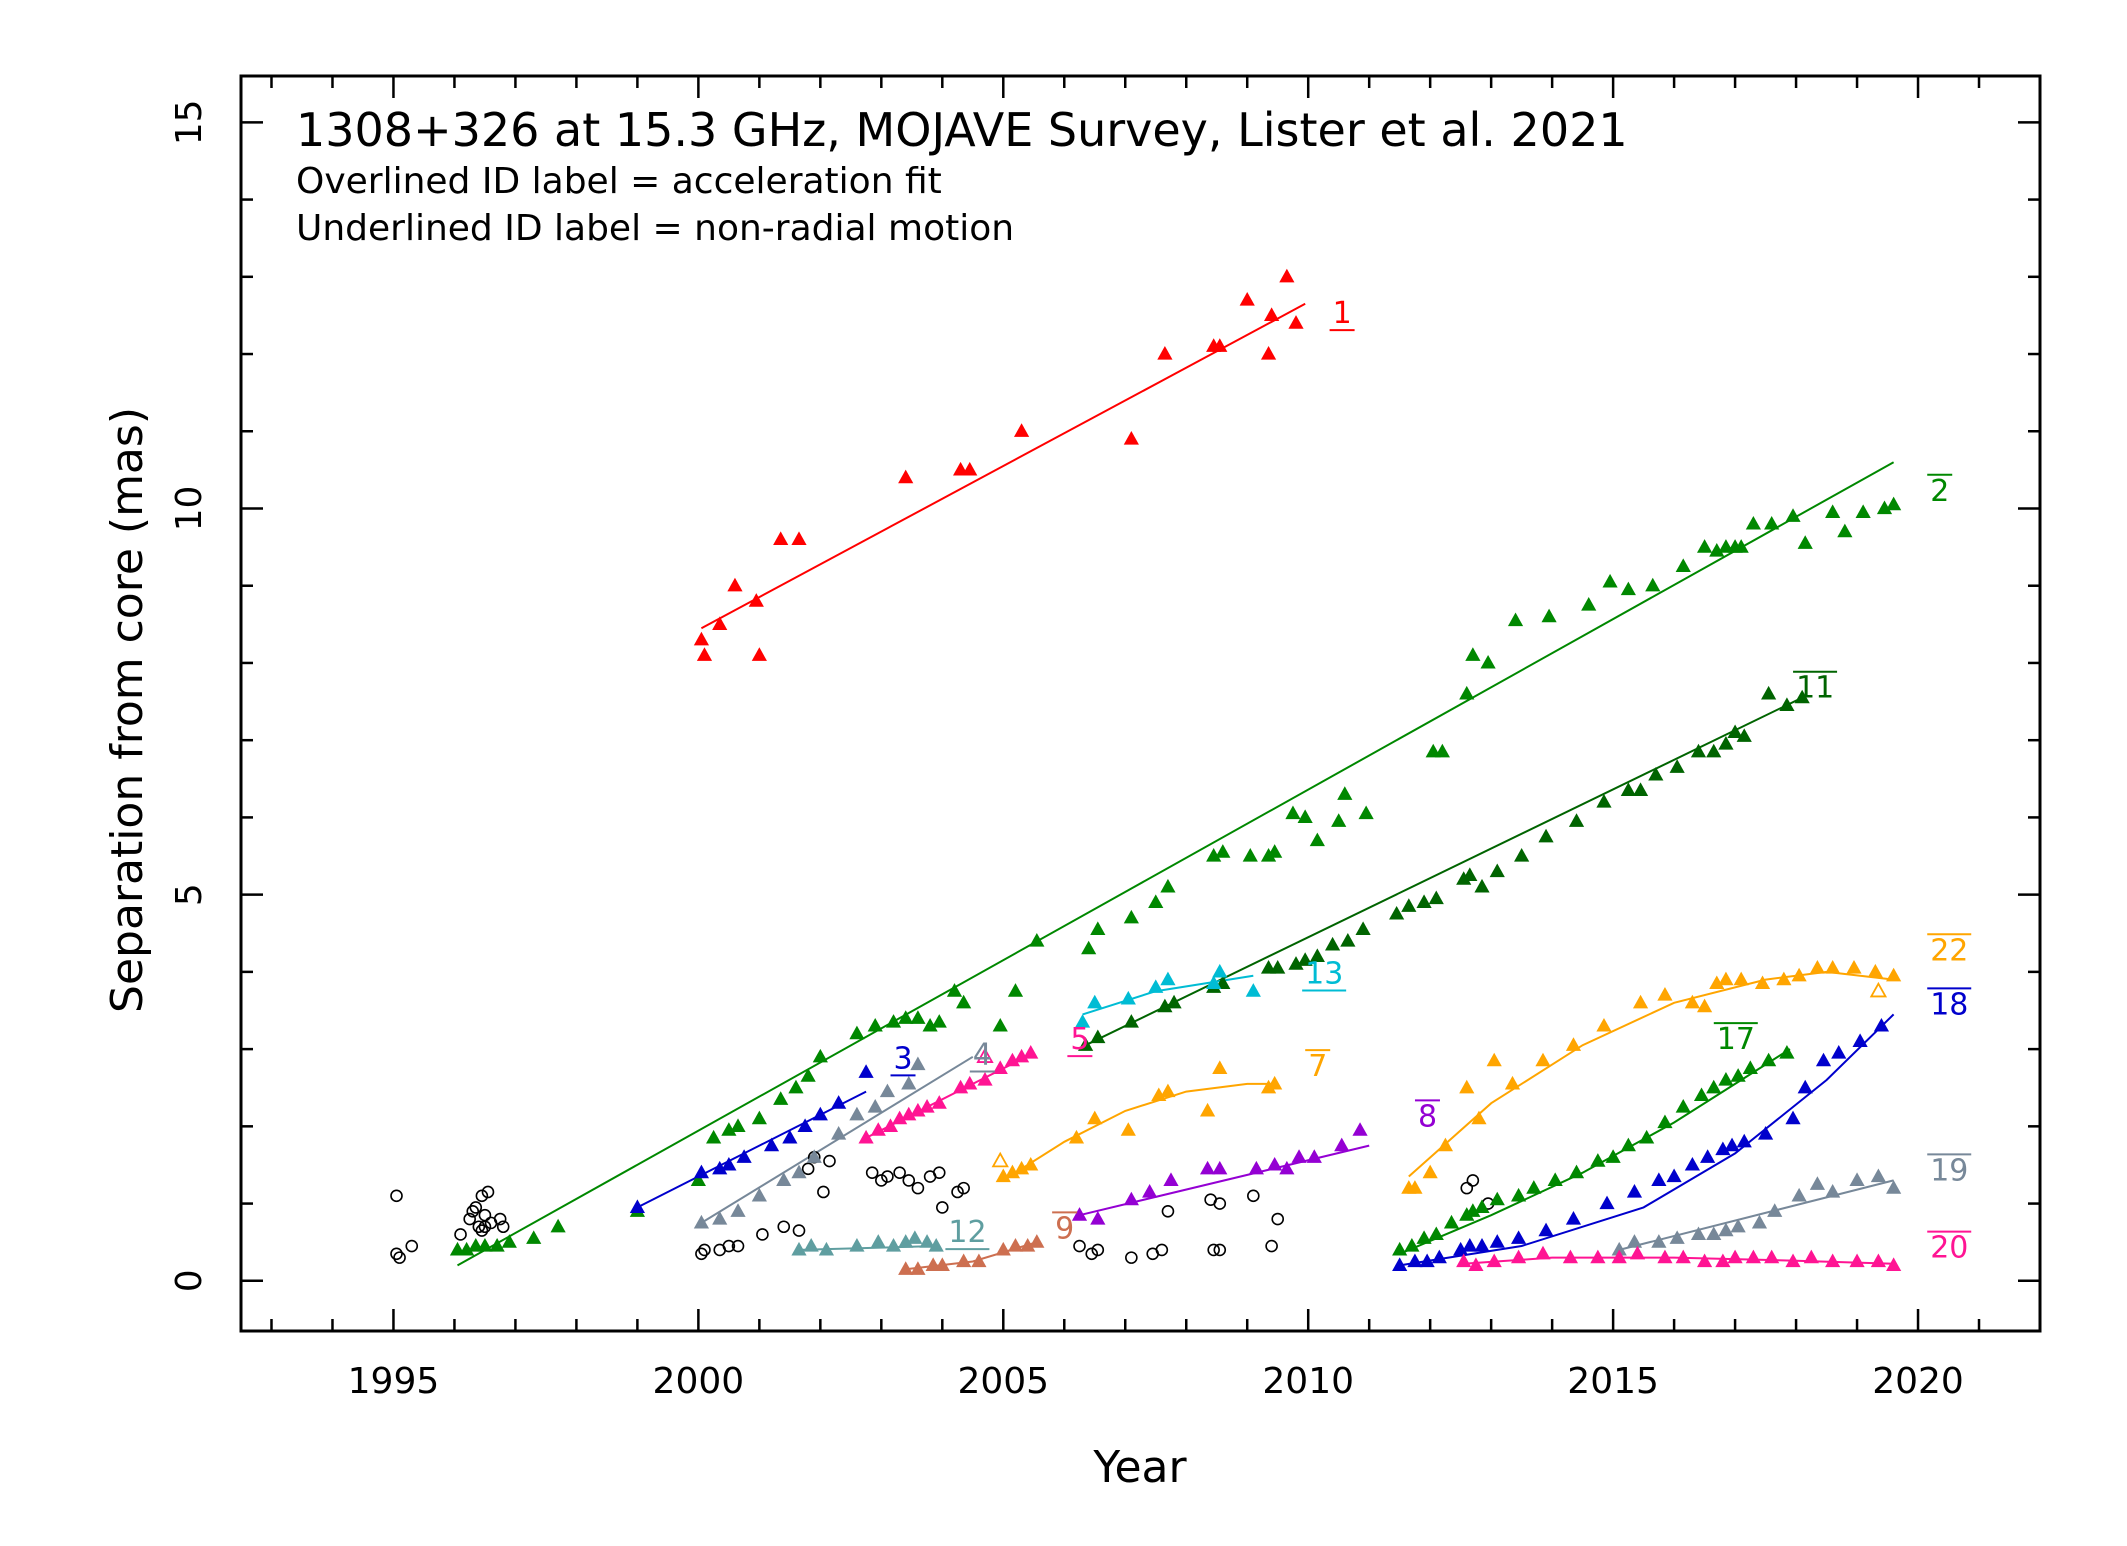 The image size is (2127, 1546). I want to click on component-label-4: 4, so click(982, 1055).